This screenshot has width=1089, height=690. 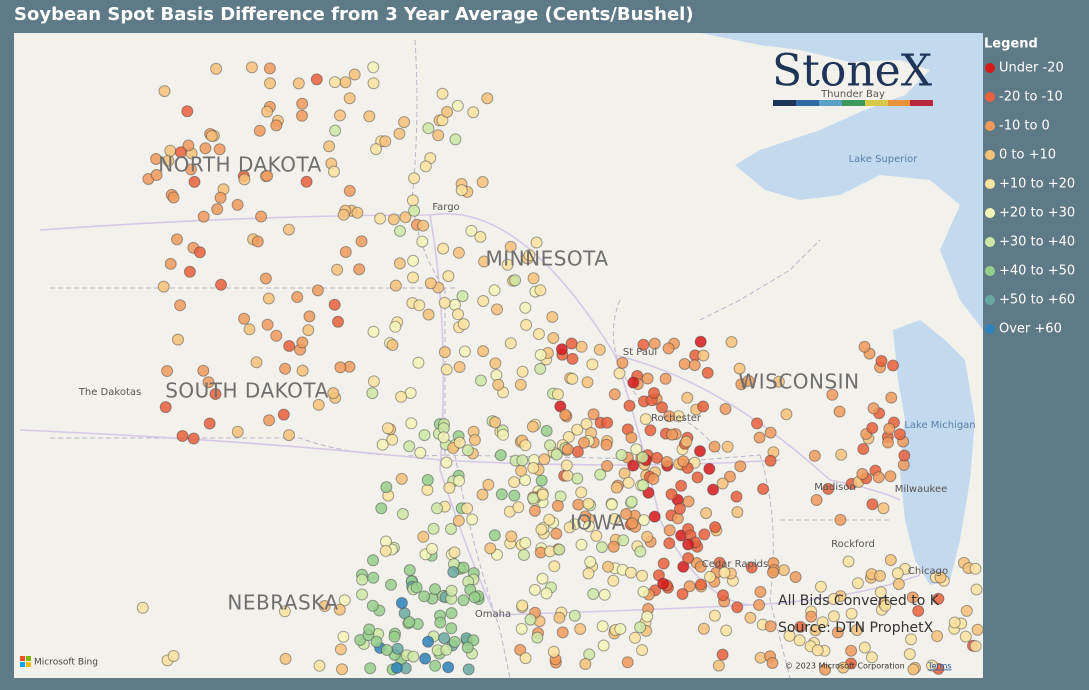 What do you see at coordinates (859, 601) in the screenshot?
I see `note: All Bids Converted to K` at bounding box center [859, 601].